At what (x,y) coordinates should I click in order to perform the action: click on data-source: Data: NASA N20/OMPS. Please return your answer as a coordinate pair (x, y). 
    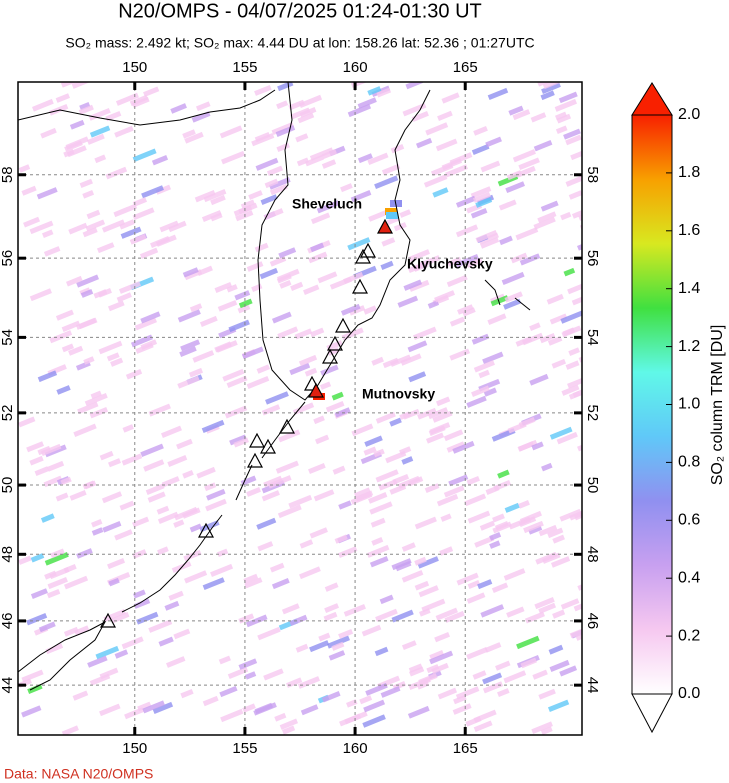
    Looking at the image, I should click on (78, 774).